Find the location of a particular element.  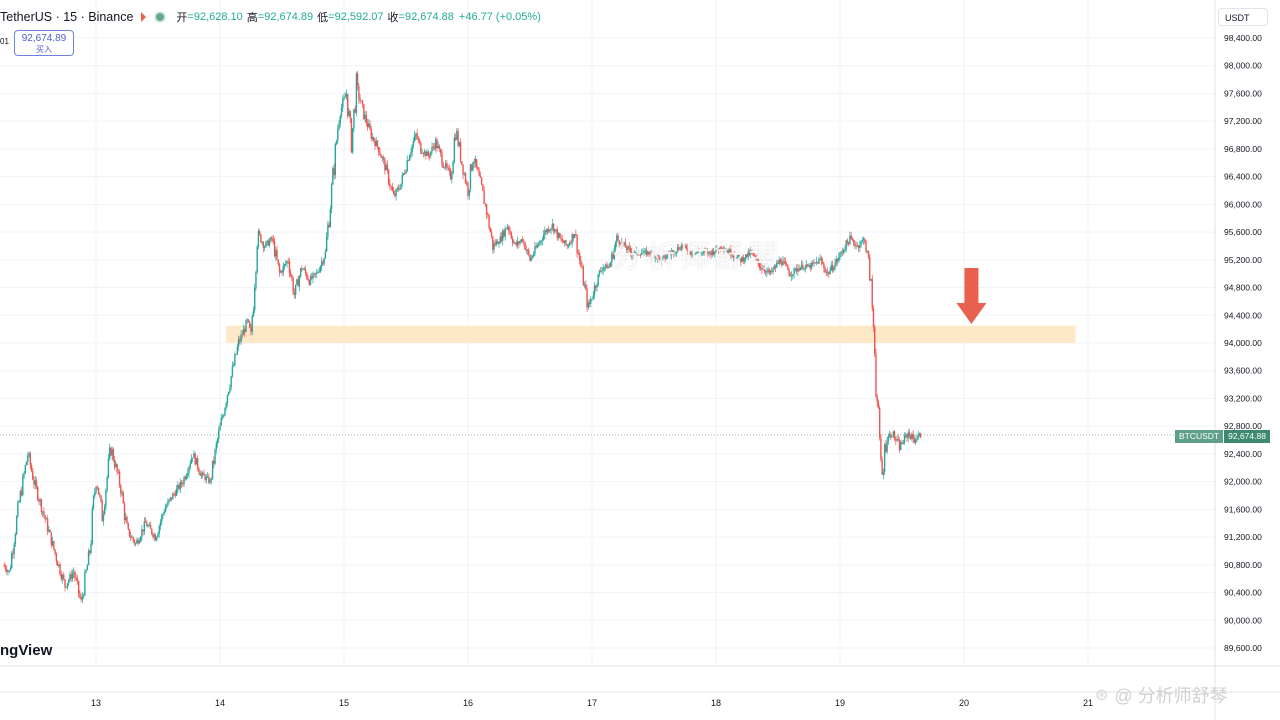

symbol-title: TetherUS · 15 · Binance is located at coordinates (67, 17).